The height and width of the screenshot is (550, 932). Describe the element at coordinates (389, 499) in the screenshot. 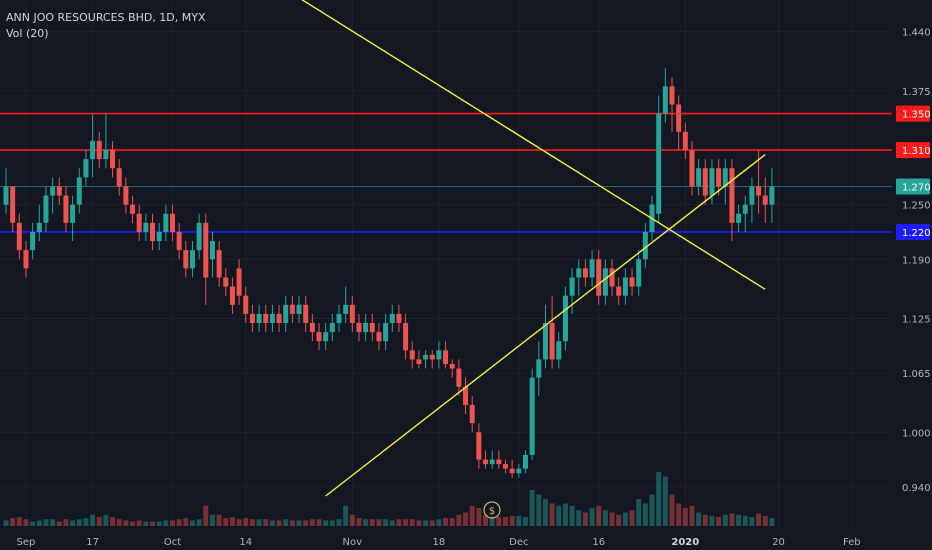

I see `volume-bars` at that location.